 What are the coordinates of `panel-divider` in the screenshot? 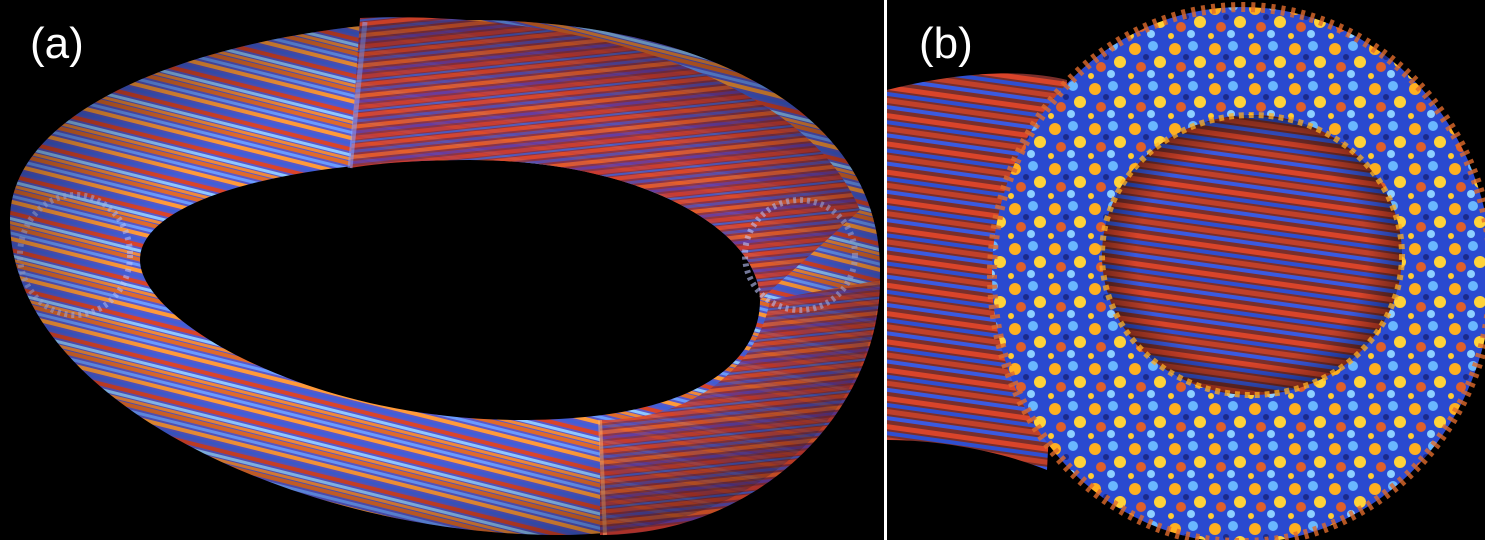 It's located at (885, 270).